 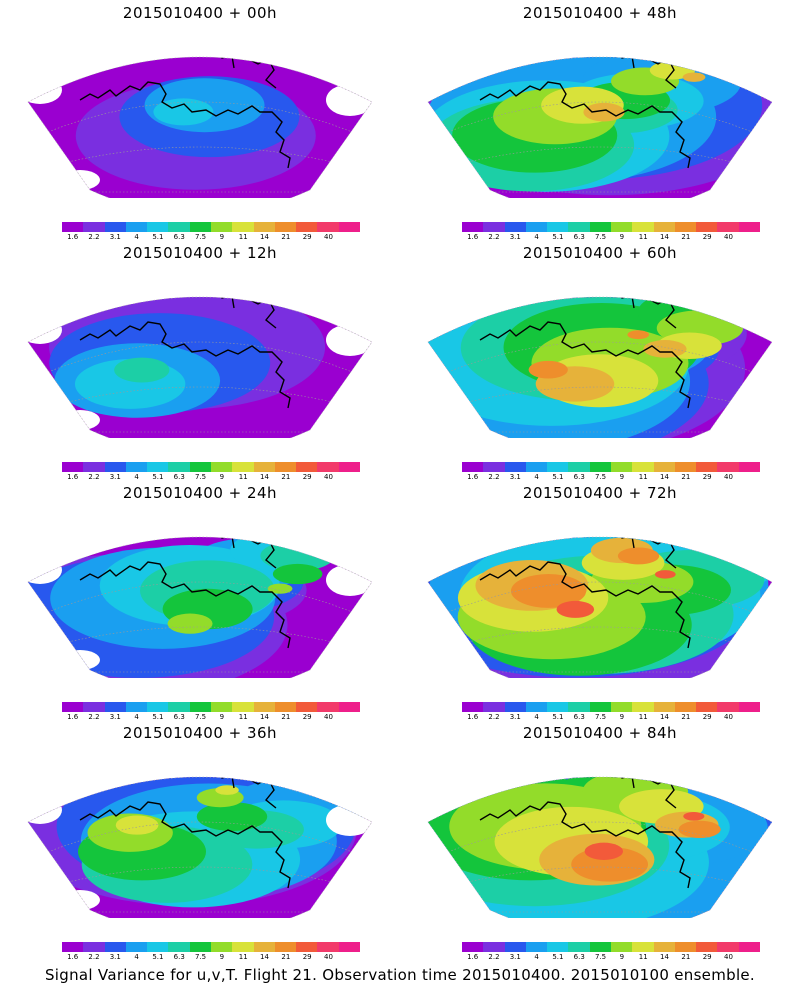 I want to click on colorbar, so click(x=611, y=707).